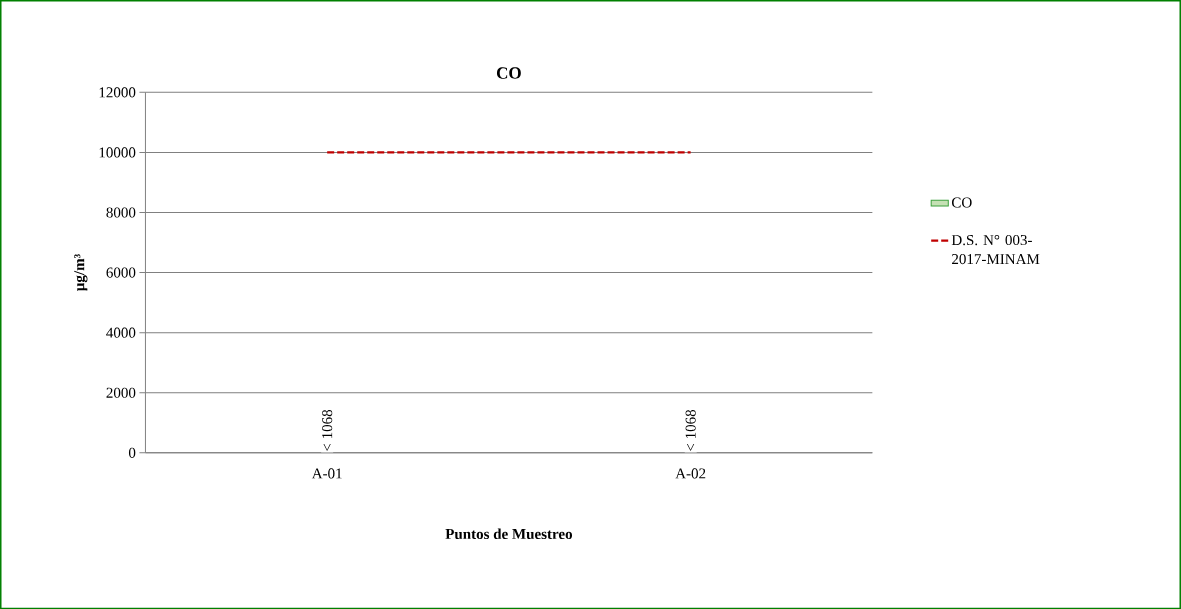  Describe the element at coordinates (121, 392) in the screenshot. I see `y-tick-label: 2000` at that location.